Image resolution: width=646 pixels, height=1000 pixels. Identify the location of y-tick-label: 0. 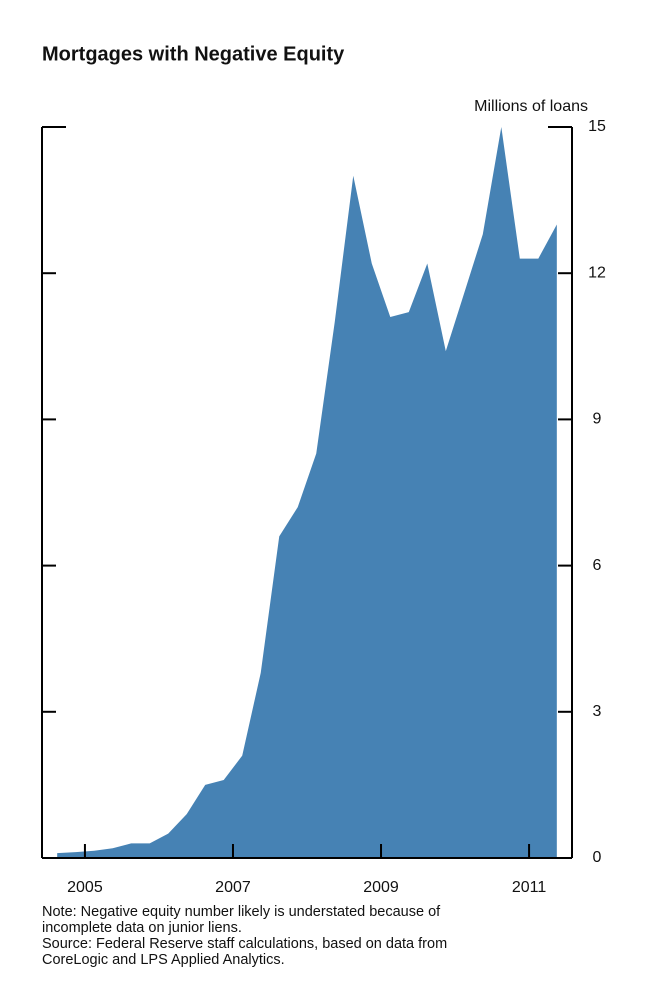
(597, 857).